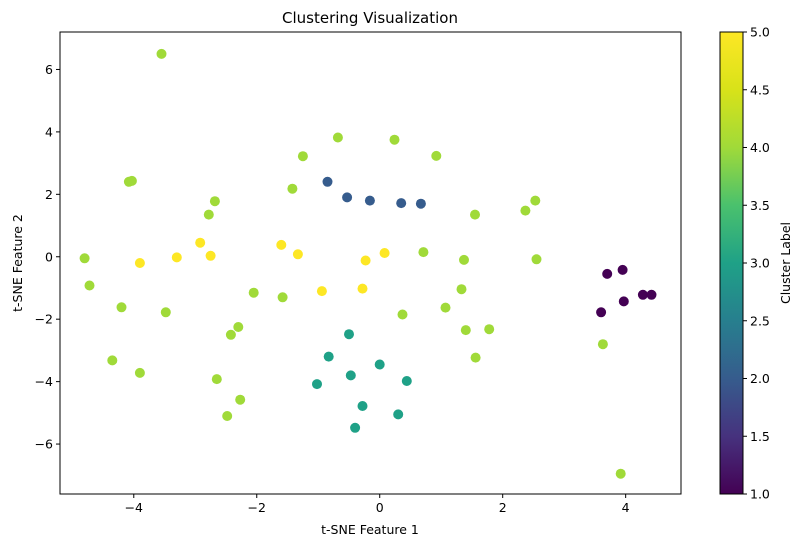 The image size is (802, 547). What do you see at coordinates (44, 319) in the screenshot?
I see `y-tick-label: −2` at bounding box center [44, 319].